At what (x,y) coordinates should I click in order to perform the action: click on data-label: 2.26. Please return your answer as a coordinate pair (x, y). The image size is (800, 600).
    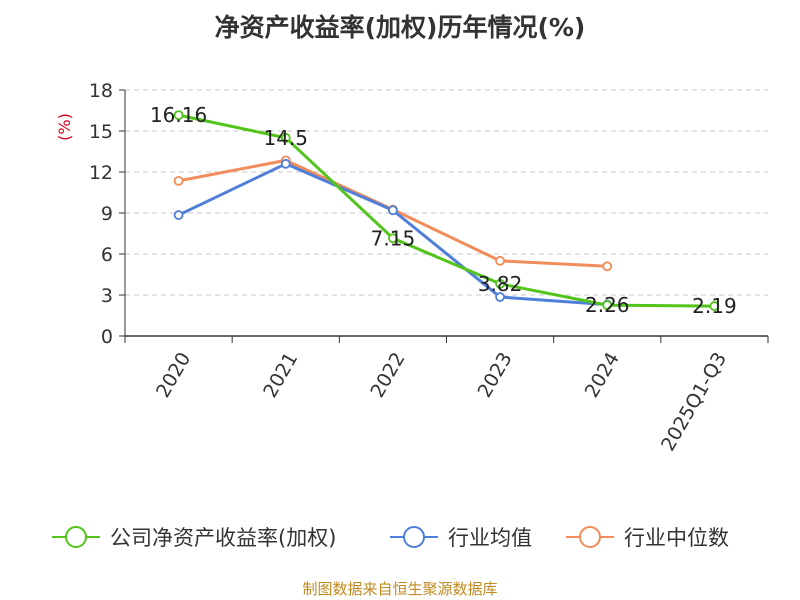
    Looking at the image, I should click on (607, 305).